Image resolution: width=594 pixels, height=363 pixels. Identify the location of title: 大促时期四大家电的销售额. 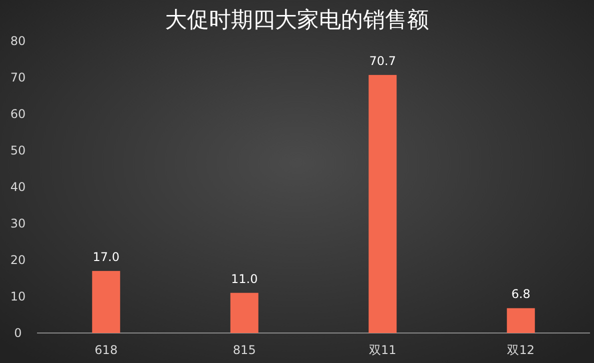
(297, 20).